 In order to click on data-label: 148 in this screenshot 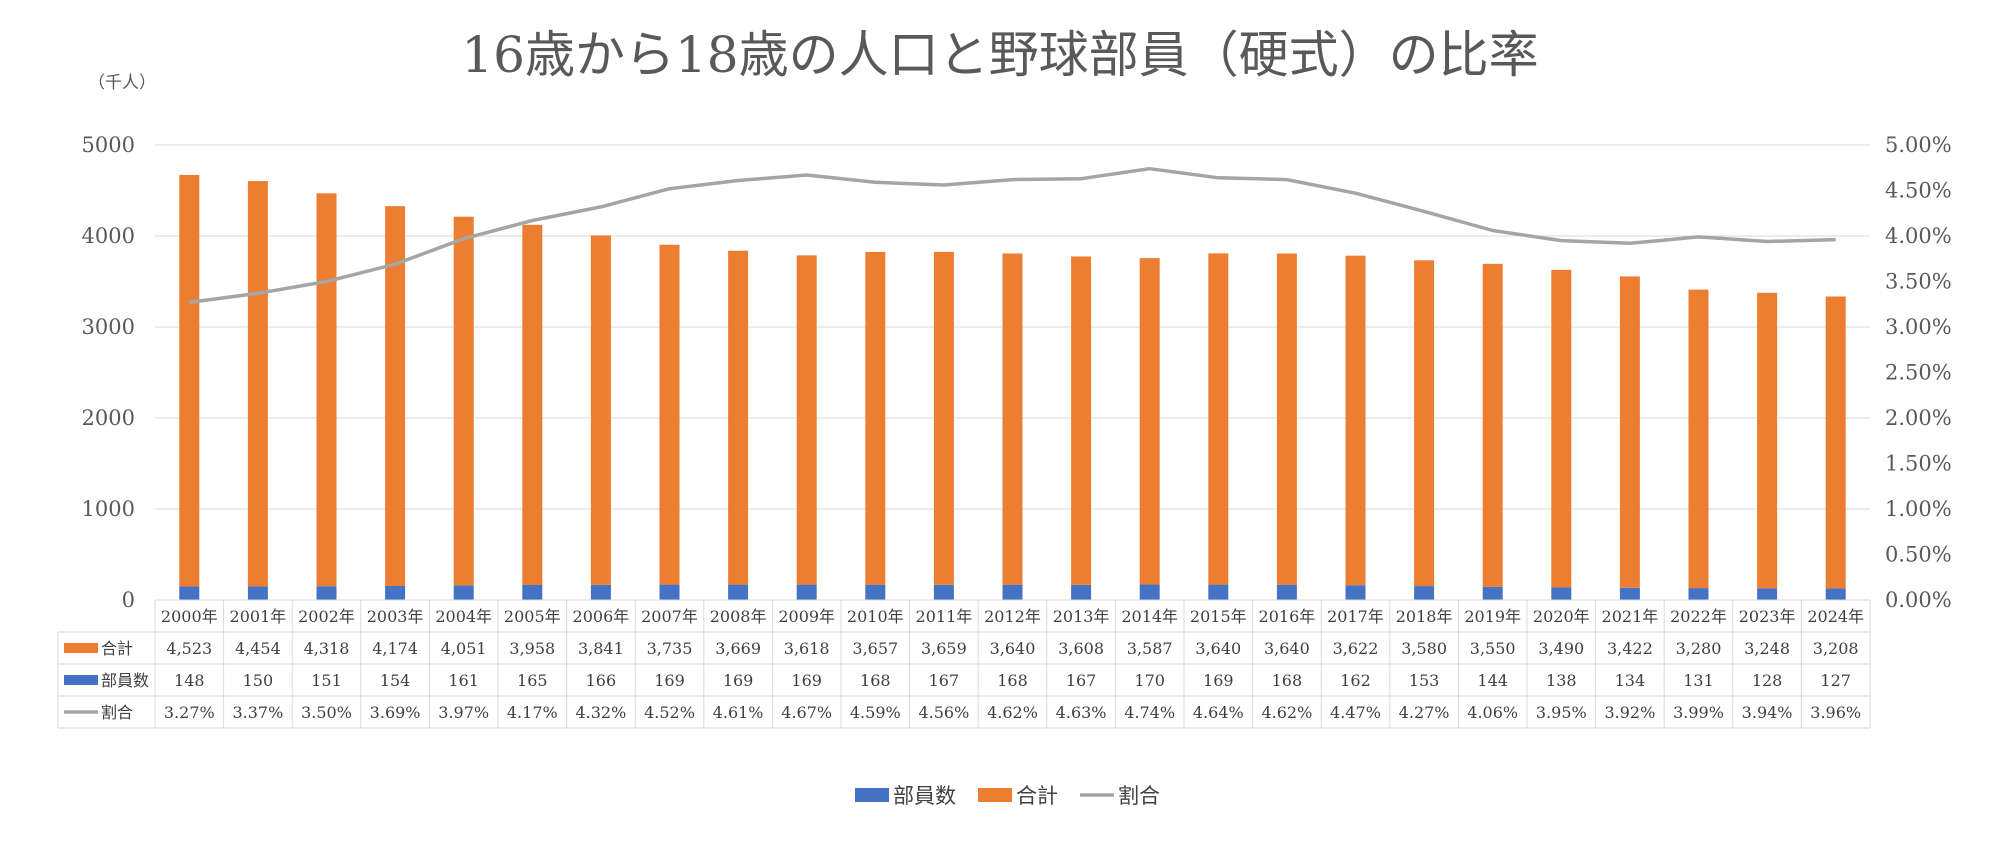, I will do `click(189, 680)`.